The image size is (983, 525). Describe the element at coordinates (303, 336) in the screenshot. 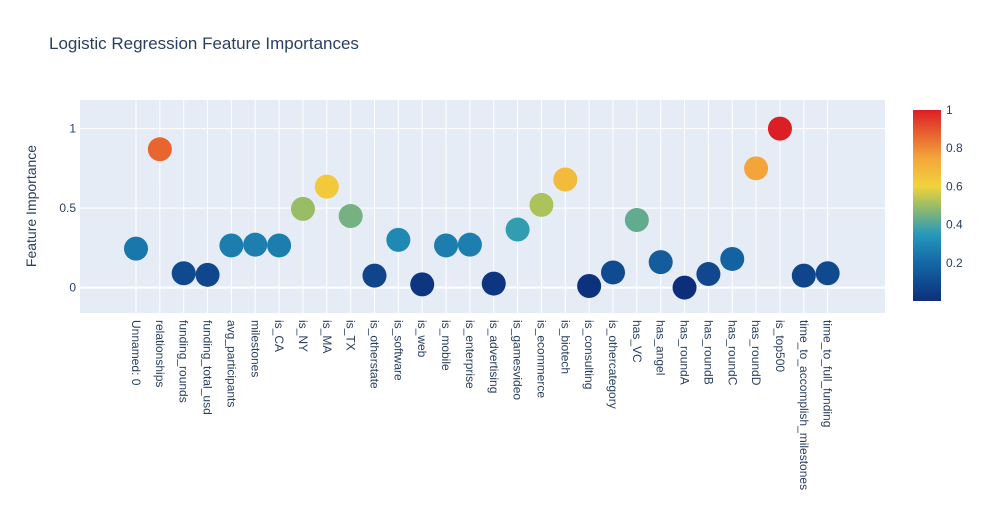

I see `x-tick-label: is_NY` at that location.